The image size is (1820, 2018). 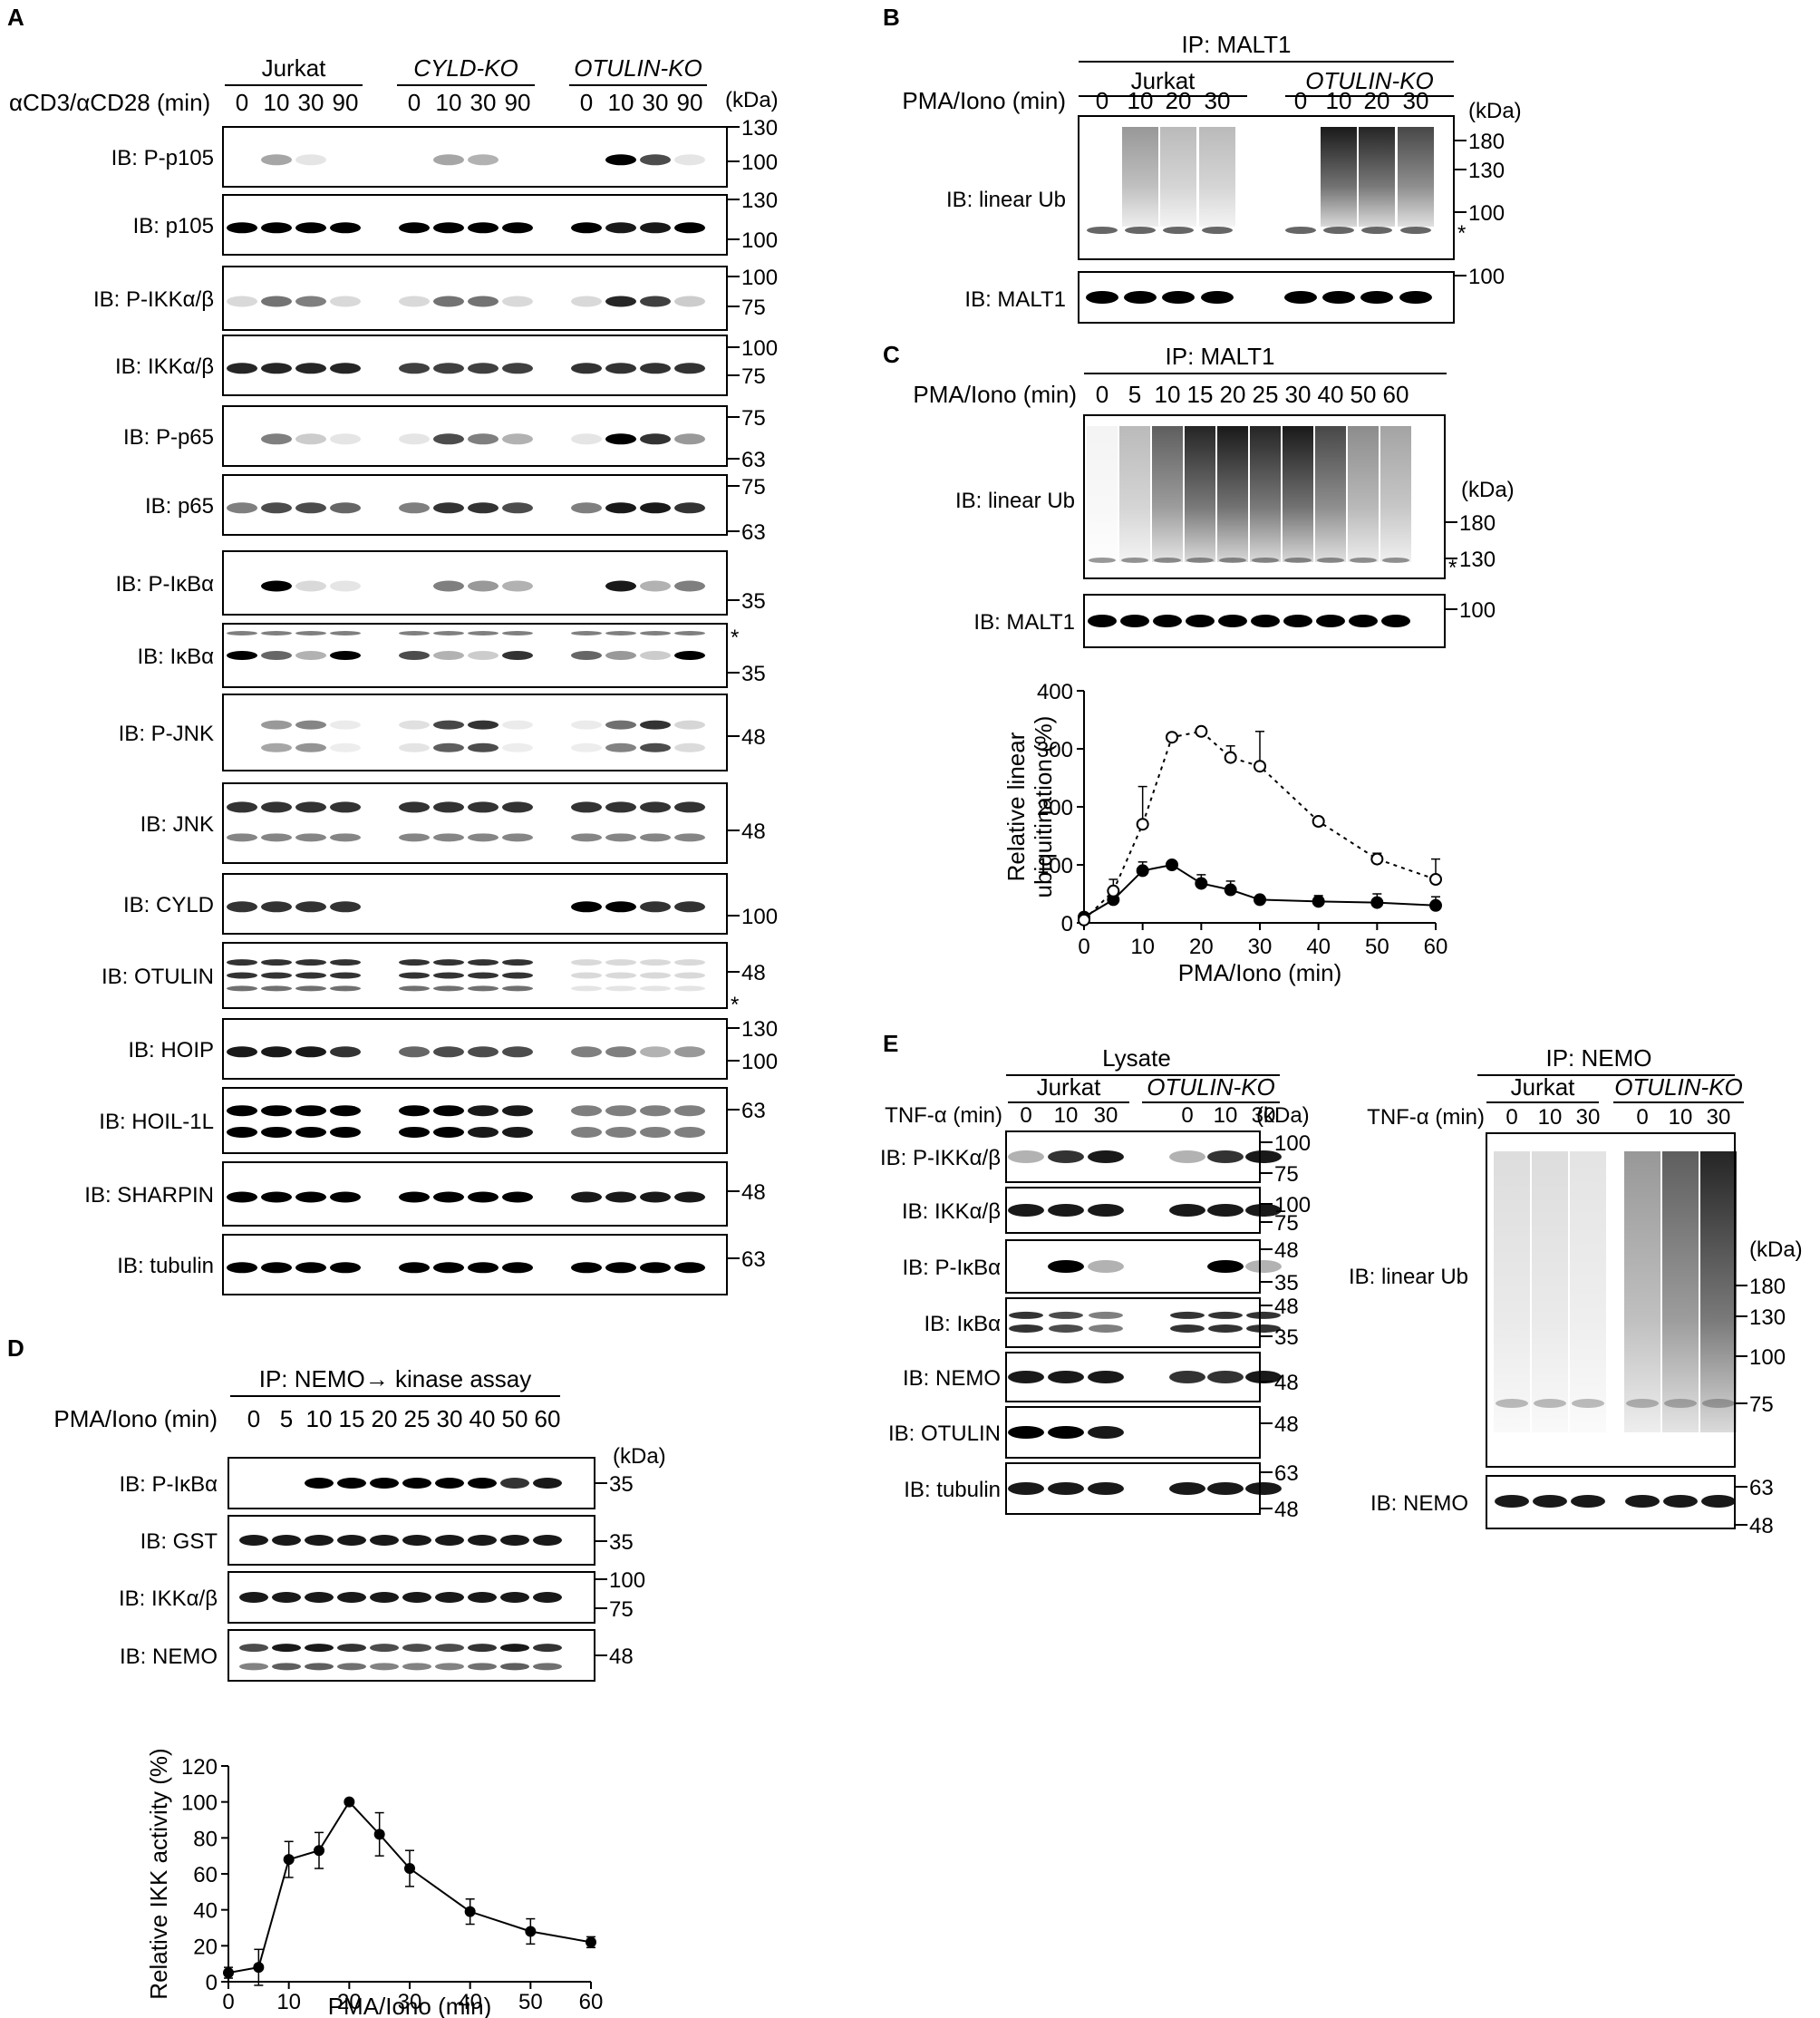 I want to click on blot-label: IB: IκBα, so click(x=175, y=657).